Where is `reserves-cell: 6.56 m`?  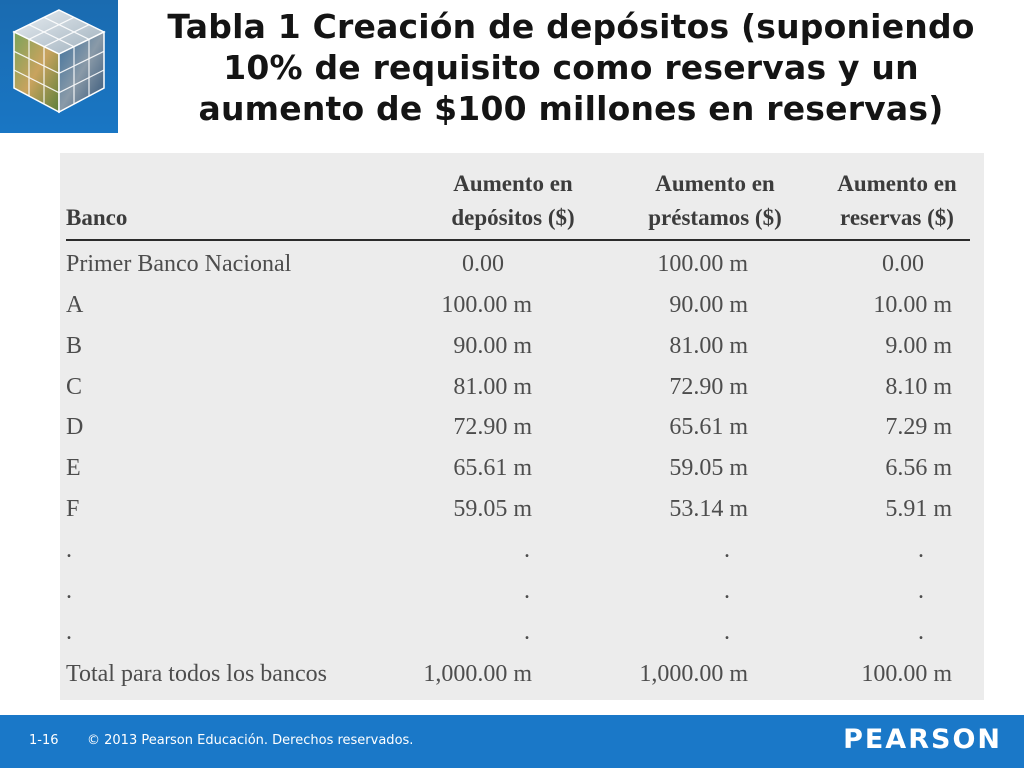
reserves-cell: 6.56 m is located at coordinates (918, 468).